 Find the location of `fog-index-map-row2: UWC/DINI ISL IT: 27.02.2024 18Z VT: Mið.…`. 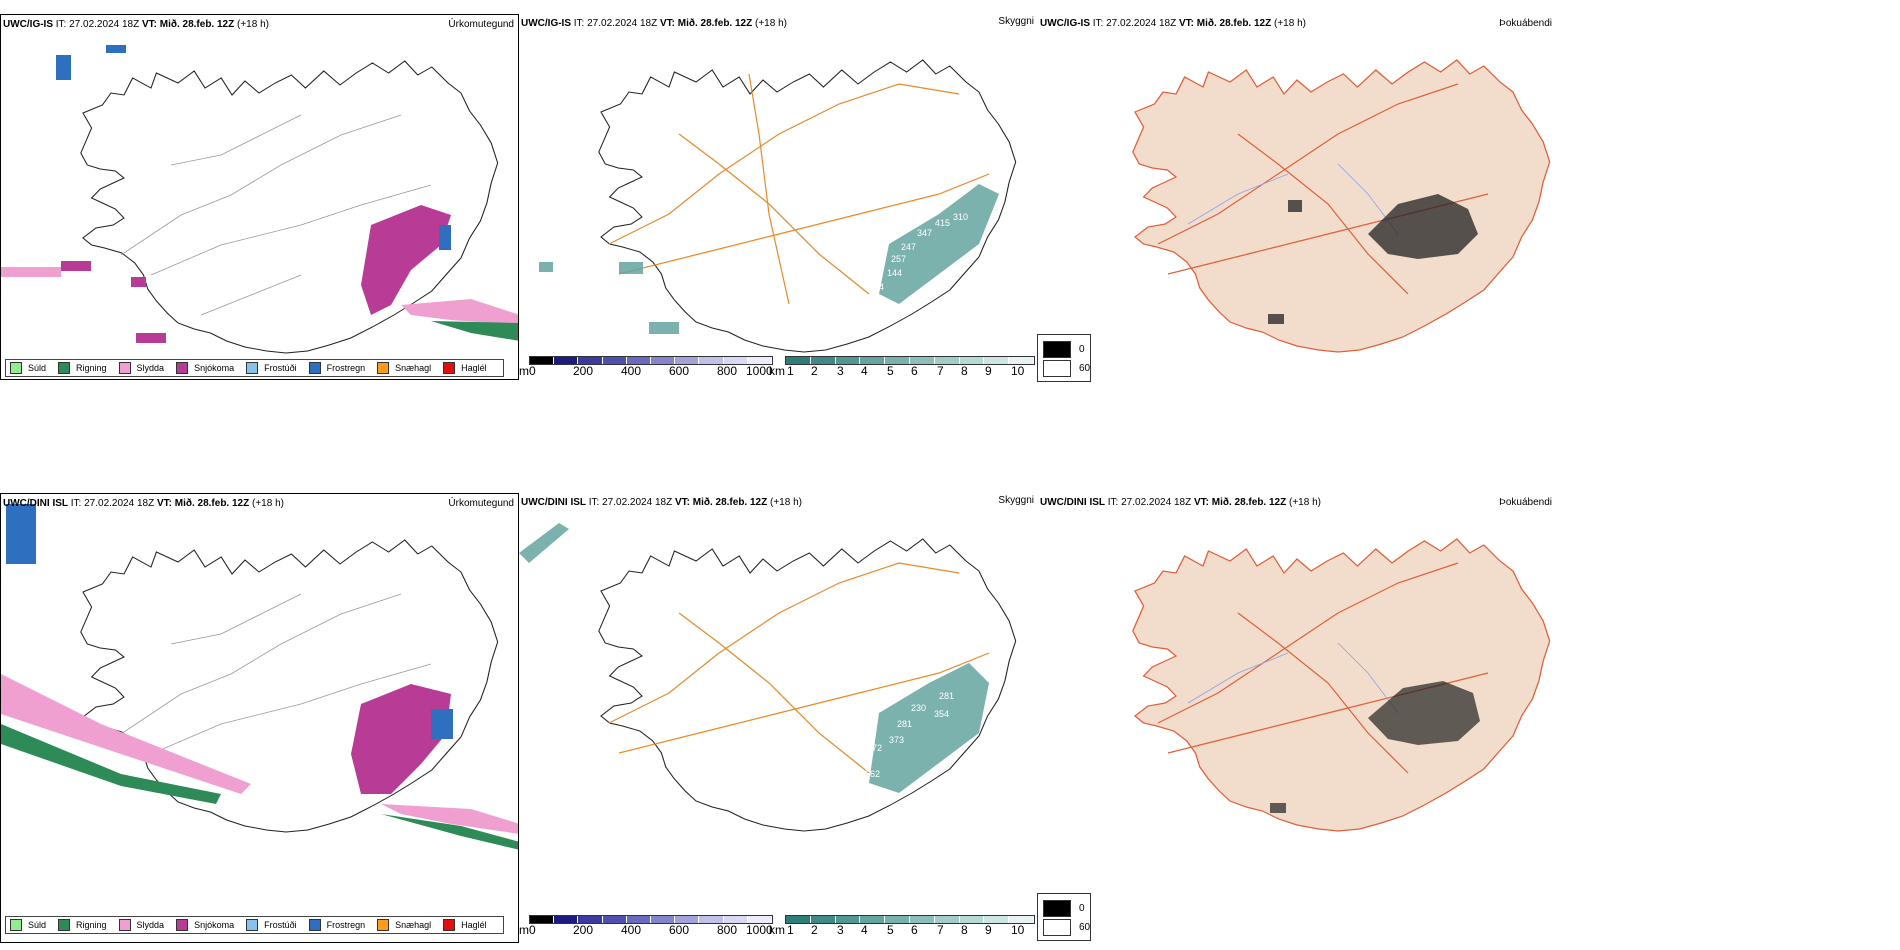

fog-index-map-row2: UWC/DINI ISL IT: 27.02.2024 18Z VT: Mið.… is located at coordinates (1298, 693).